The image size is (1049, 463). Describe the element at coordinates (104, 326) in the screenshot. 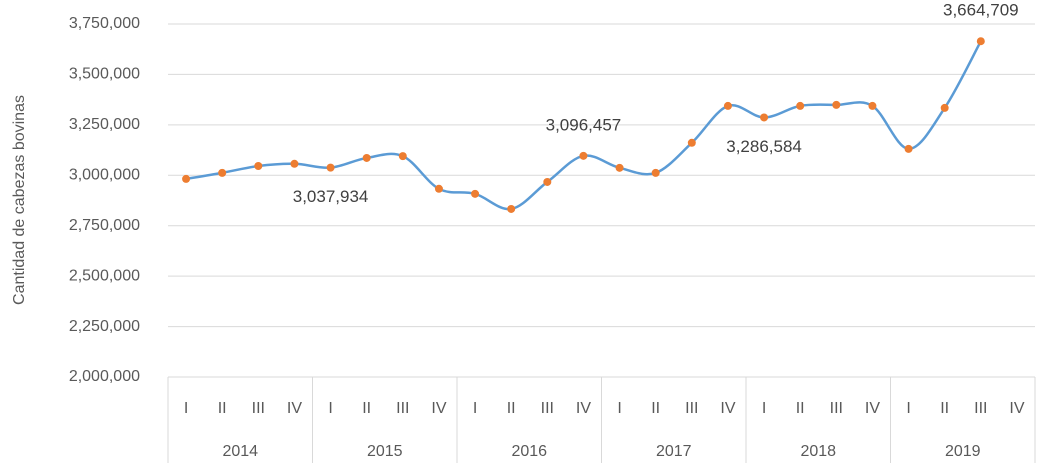

I see `y-tick-label: 2,250,000` at that location.